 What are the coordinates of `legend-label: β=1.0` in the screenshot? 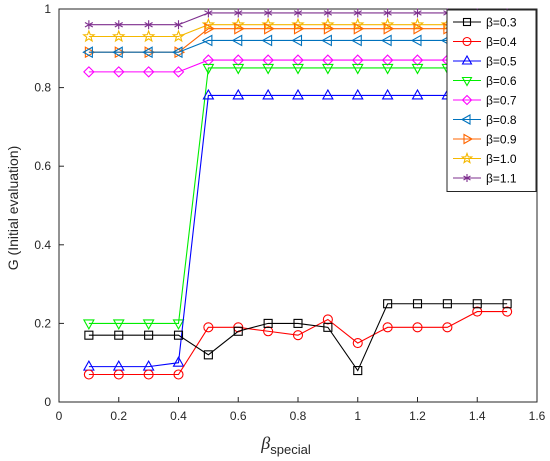 It's located at (501, 159).